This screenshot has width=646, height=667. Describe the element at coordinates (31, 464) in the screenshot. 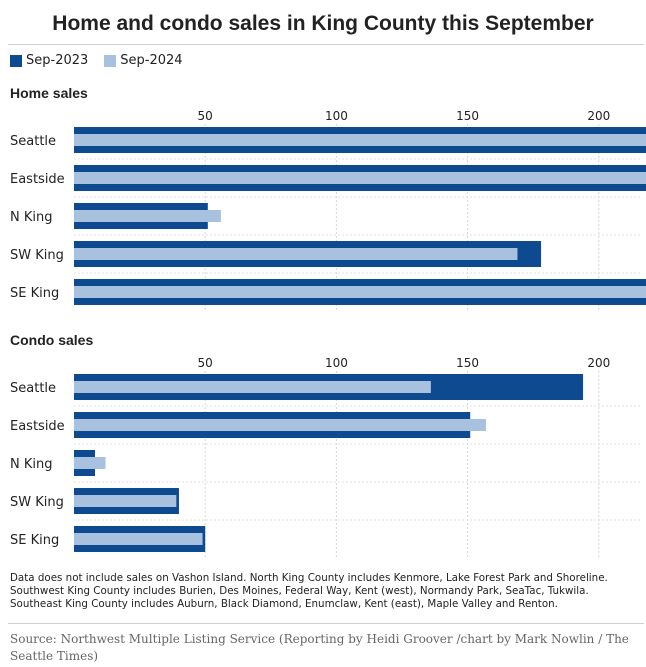

I see `condo-sales-category-label: N King` at that location.